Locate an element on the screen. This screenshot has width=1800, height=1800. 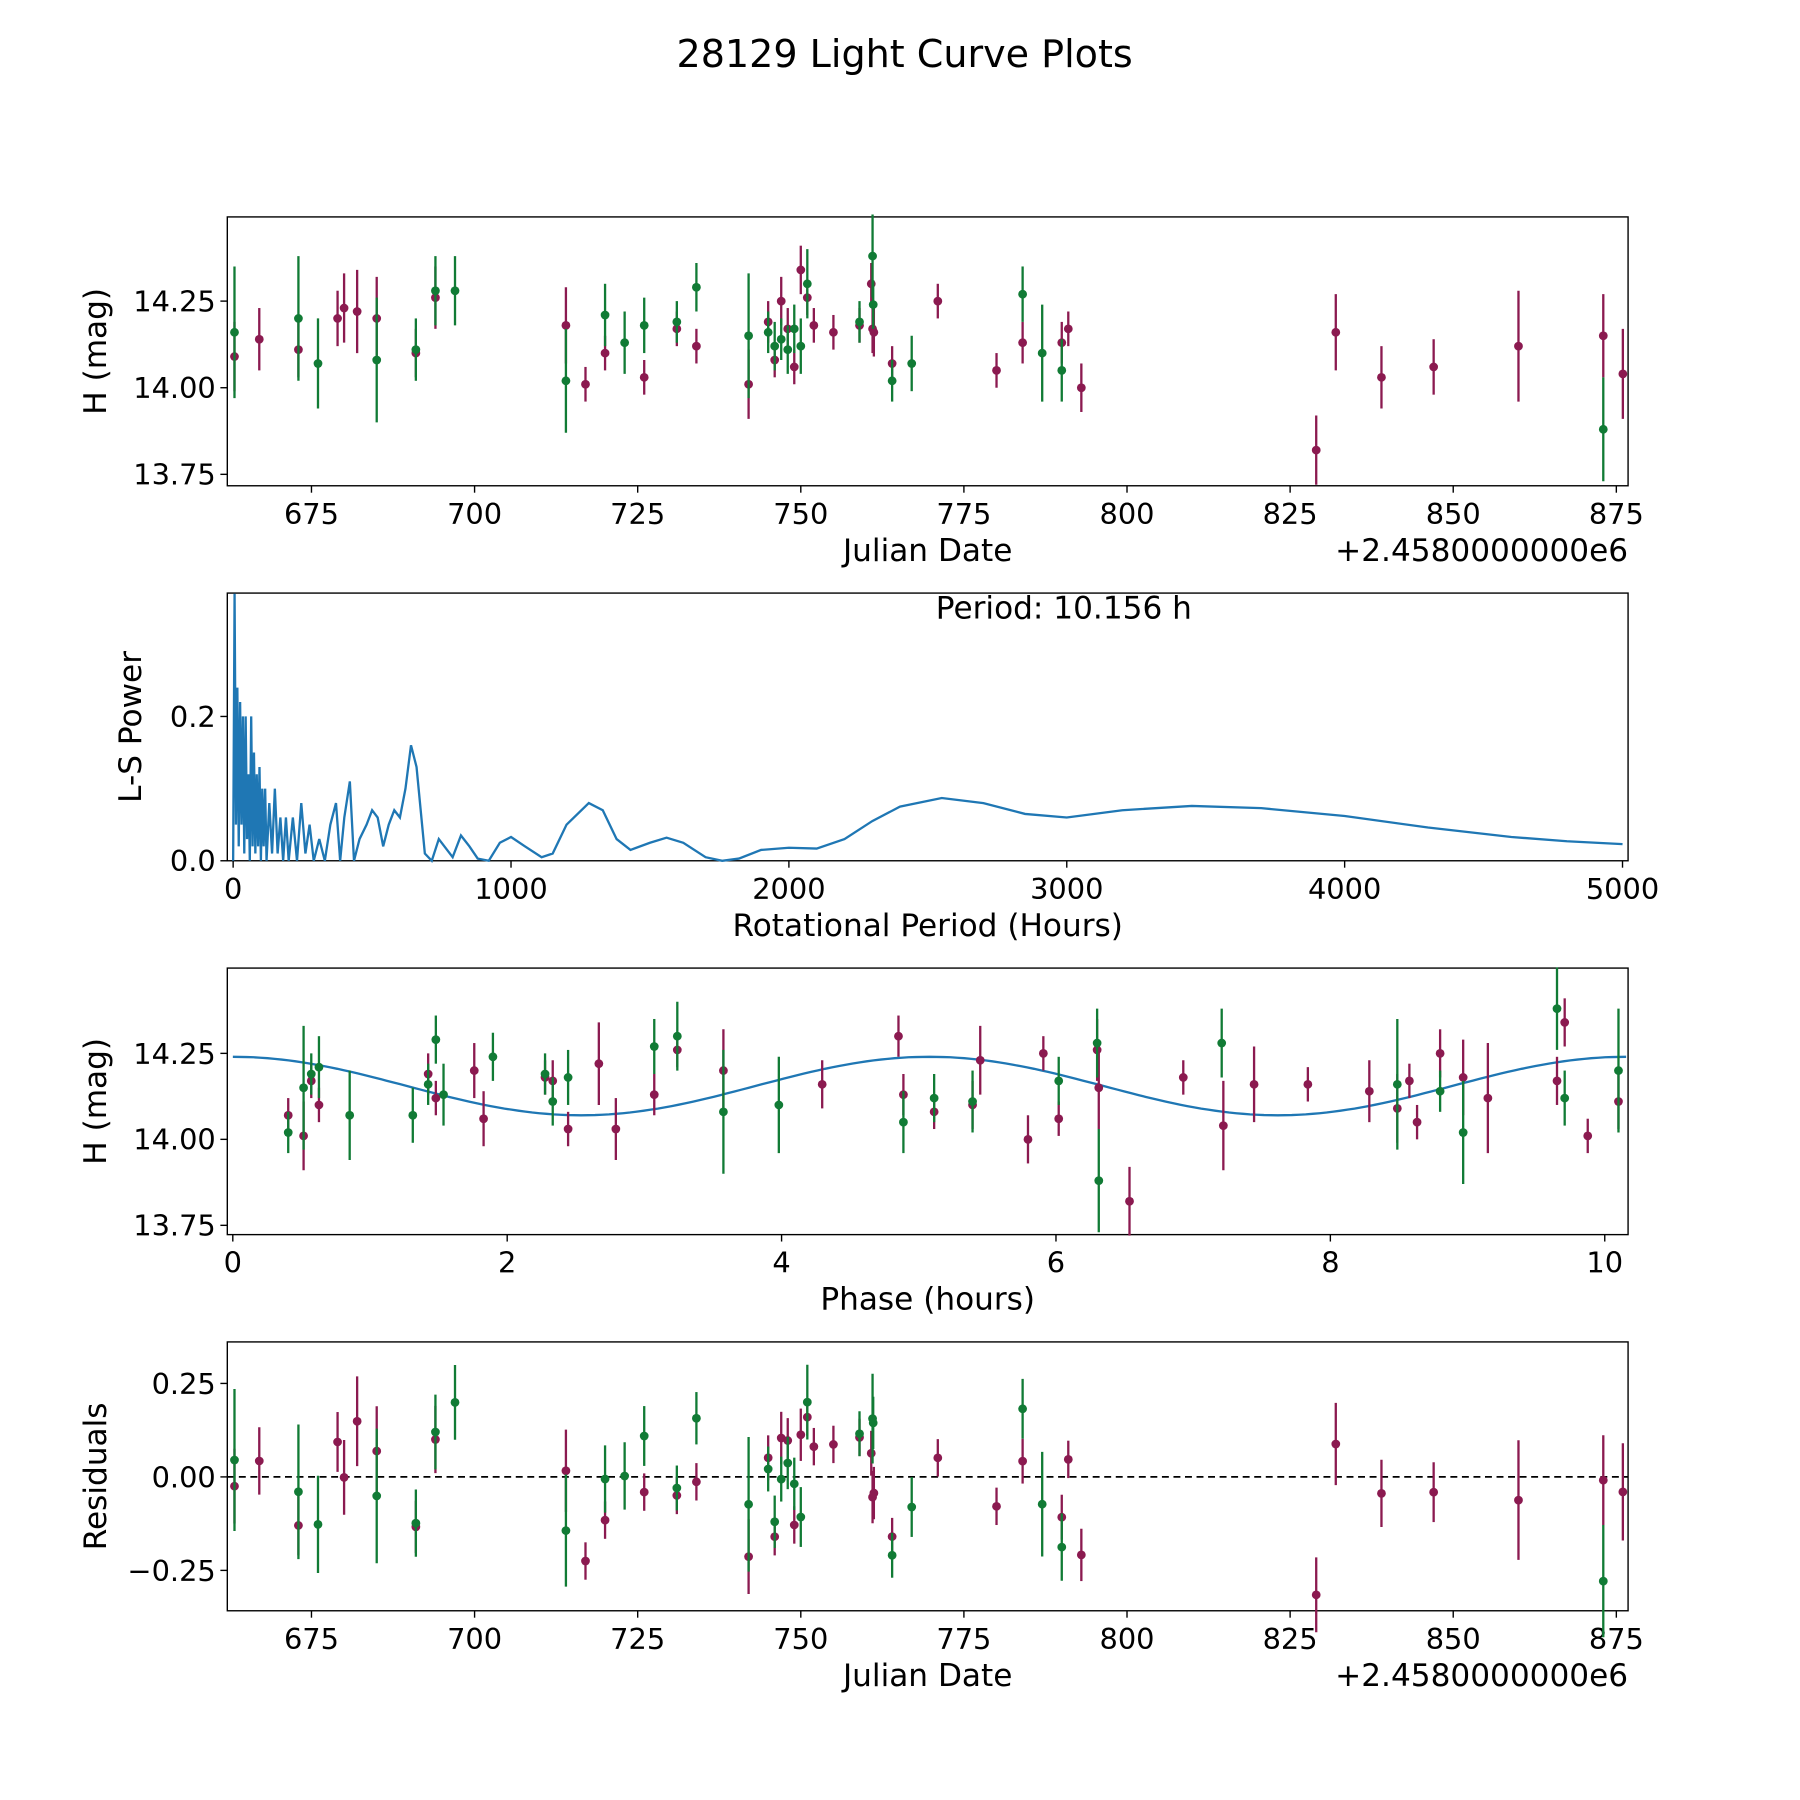
x-tick-label: 675 is located at coordinates (311, 514).